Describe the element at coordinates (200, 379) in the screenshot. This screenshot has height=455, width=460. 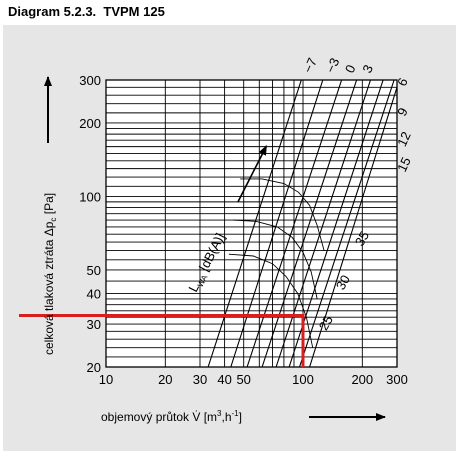
I see `x-tick-label: 30` at that location.